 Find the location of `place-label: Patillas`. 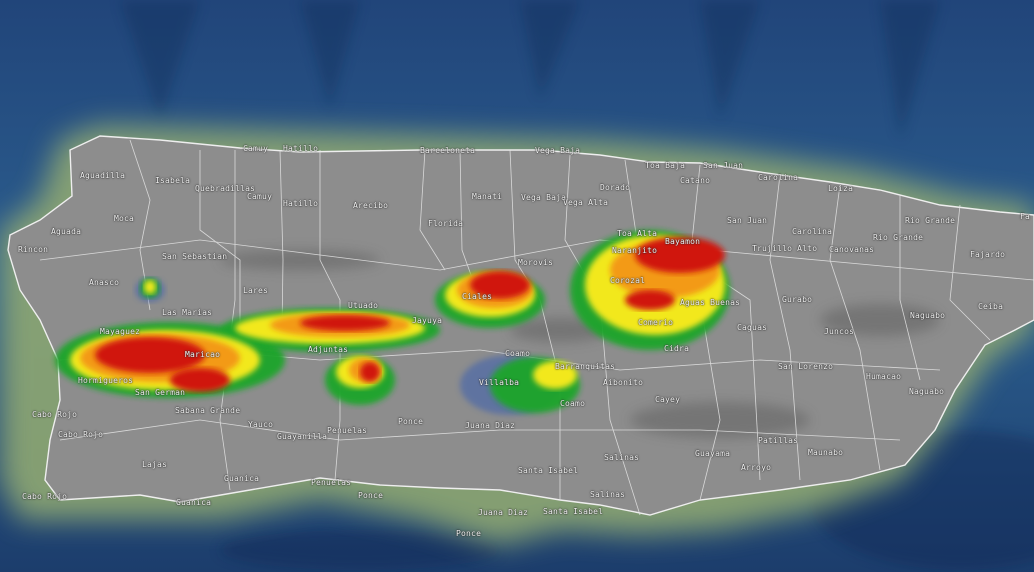

place-label: Patillas is located at coordinates (778, 440).